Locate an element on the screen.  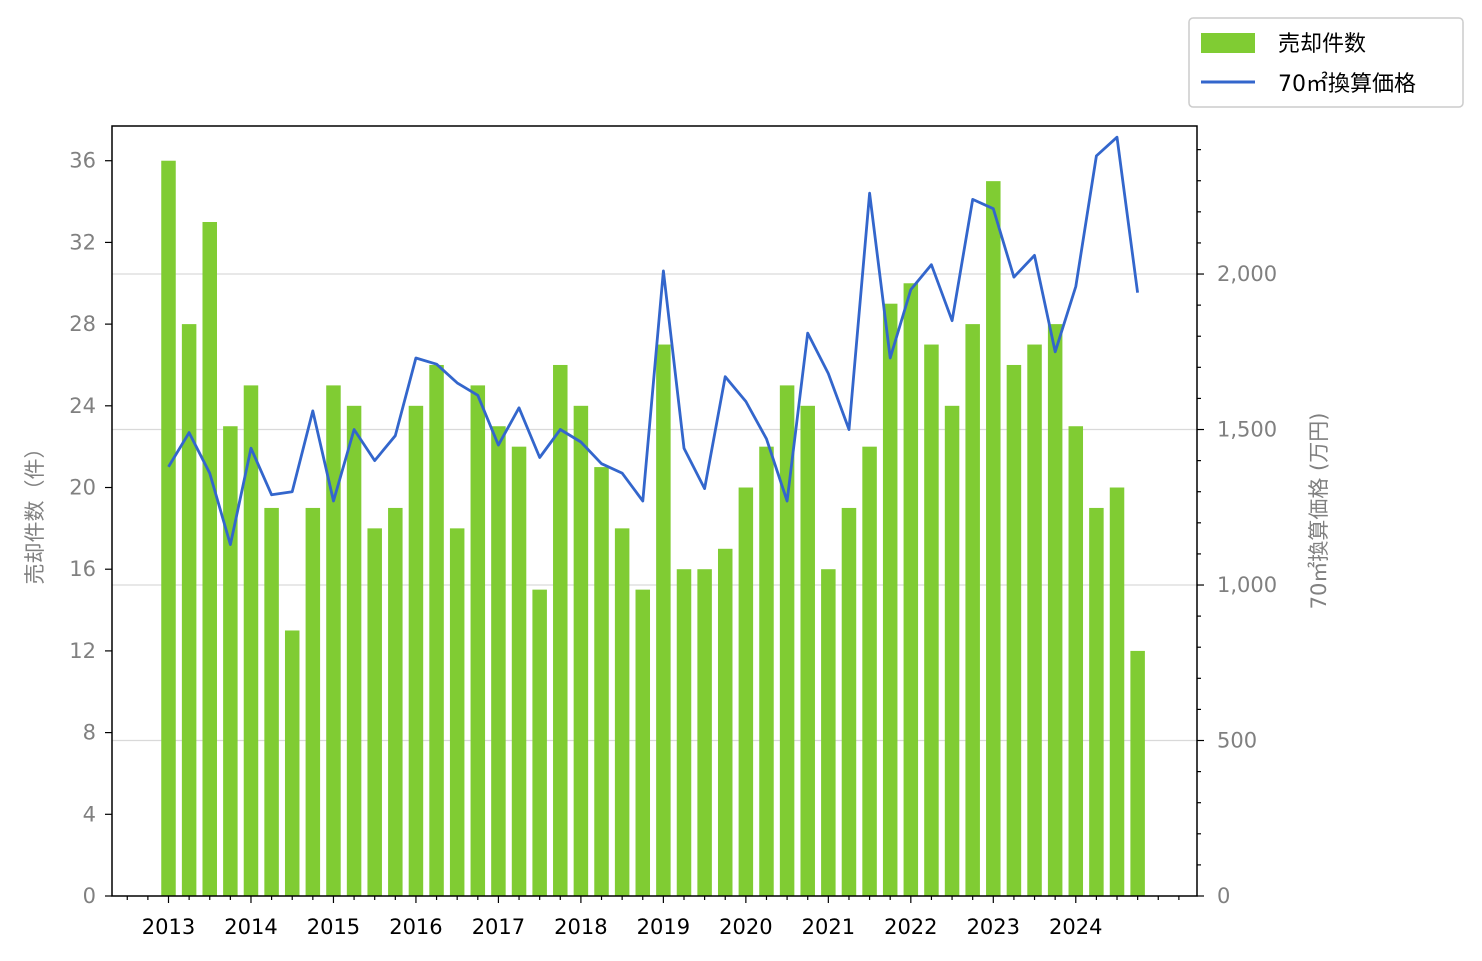
legend-box is located at coordinates (1326, 62).